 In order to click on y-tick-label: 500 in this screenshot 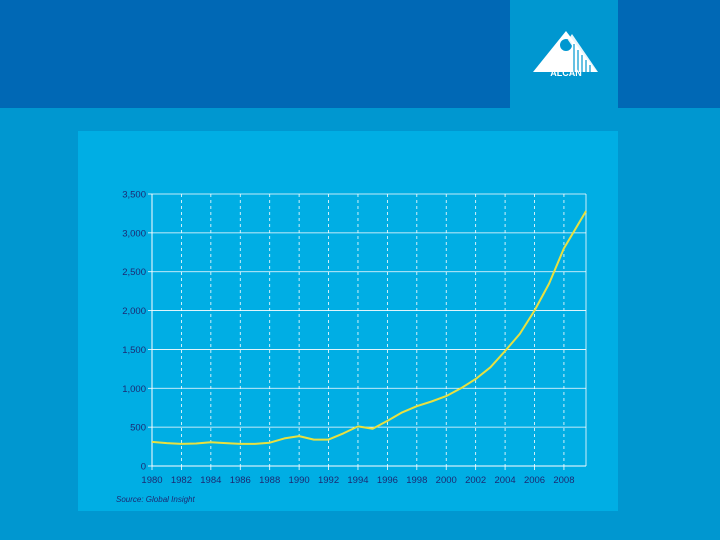, I will do `click(138, 428)`.